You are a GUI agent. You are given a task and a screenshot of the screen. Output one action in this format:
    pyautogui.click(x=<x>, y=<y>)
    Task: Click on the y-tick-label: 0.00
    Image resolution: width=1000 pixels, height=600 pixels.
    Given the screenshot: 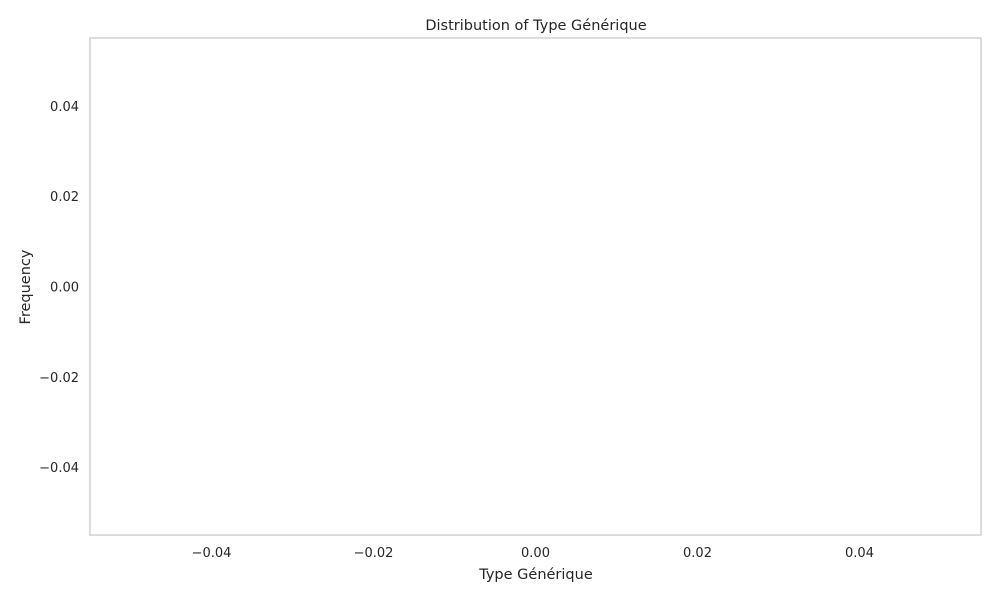 What is the action you would take?
    pyautogui.click(x=64, y=288)
    